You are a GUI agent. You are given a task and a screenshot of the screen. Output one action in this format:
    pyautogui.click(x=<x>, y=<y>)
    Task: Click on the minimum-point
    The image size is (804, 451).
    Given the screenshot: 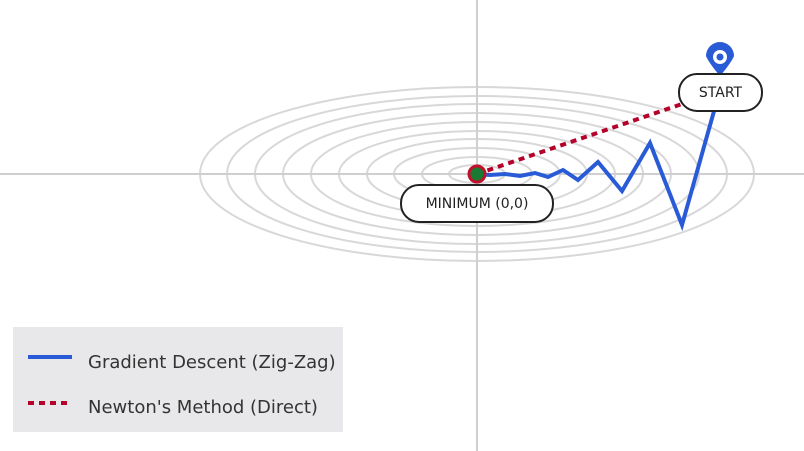 What is the action you would take?
    pyautogui.click(x=477, y=174)
    